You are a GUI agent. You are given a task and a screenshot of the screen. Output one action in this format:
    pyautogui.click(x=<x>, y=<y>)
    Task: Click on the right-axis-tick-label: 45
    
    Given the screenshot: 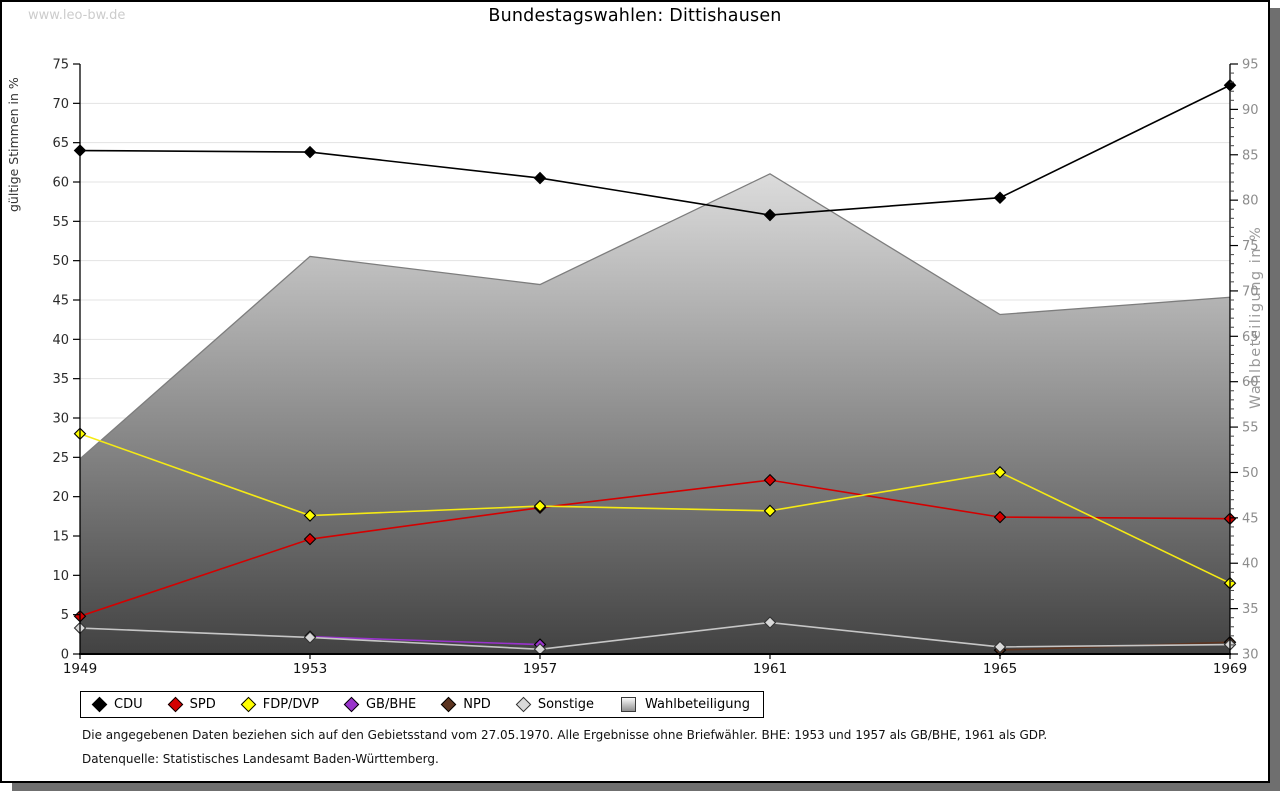 What is the action you would take?
    pyautogui.click(x=1250, y=518)
    